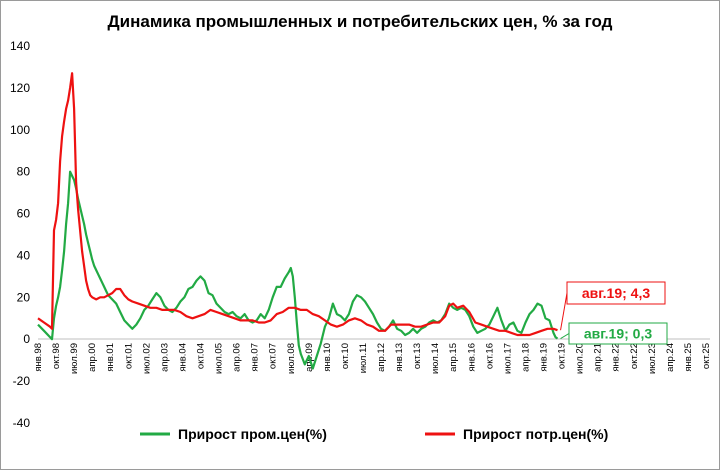 This screenshot has width=720, height=470. Describe the element at coordinates (598, 357) in the screenshot. I see `x-tick-label: апр.21` at that location.